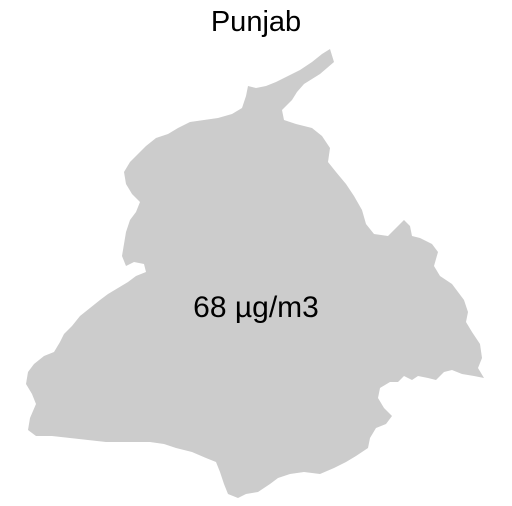 Image resolution: width=512 pixels, height=506 pixels. I want to click on map-title: Punjab, so click(256, 22).